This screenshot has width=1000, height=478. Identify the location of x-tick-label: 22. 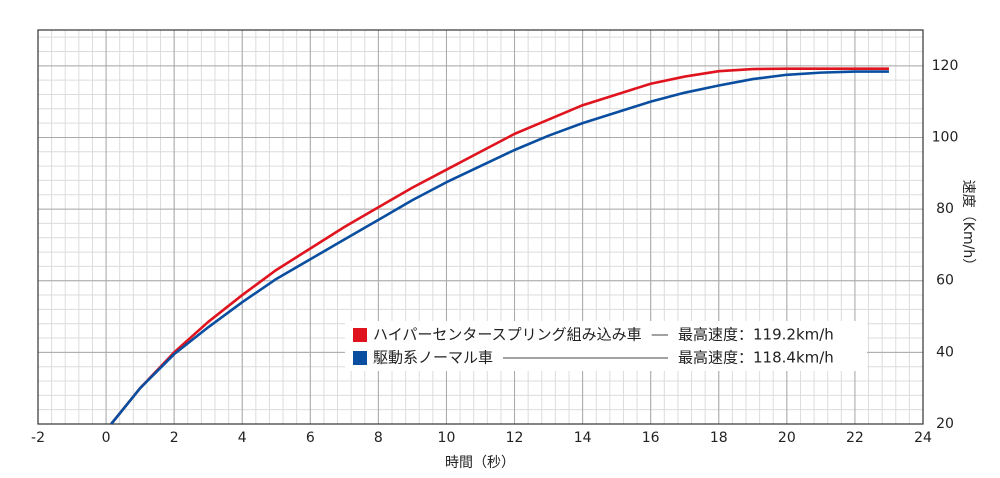
(855, 438).